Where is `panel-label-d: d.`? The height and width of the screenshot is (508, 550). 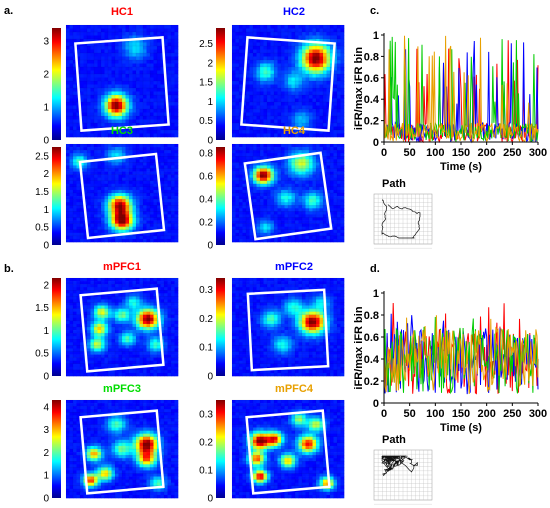 panel-label-d: d. is located at coordinates (375, 269).